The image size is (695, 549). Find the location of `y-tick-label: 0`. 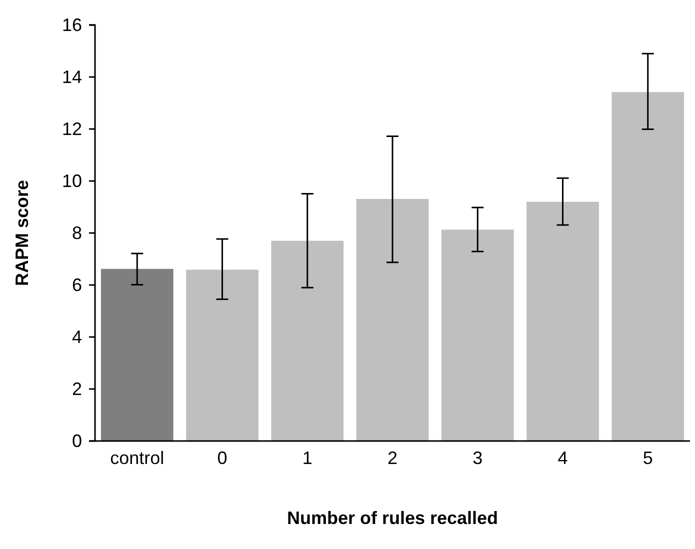

y-tick-label: 0 is located at coordinates (77, 440).